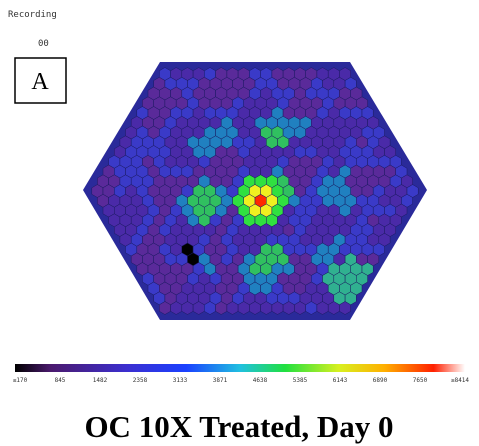 This screenshot has height=446, width=479. What do you see at coordinates (238, 426) in the screenshot?
I see `figure-title: OC 10X Treated, Day 0` at bounding box center [238, 426].